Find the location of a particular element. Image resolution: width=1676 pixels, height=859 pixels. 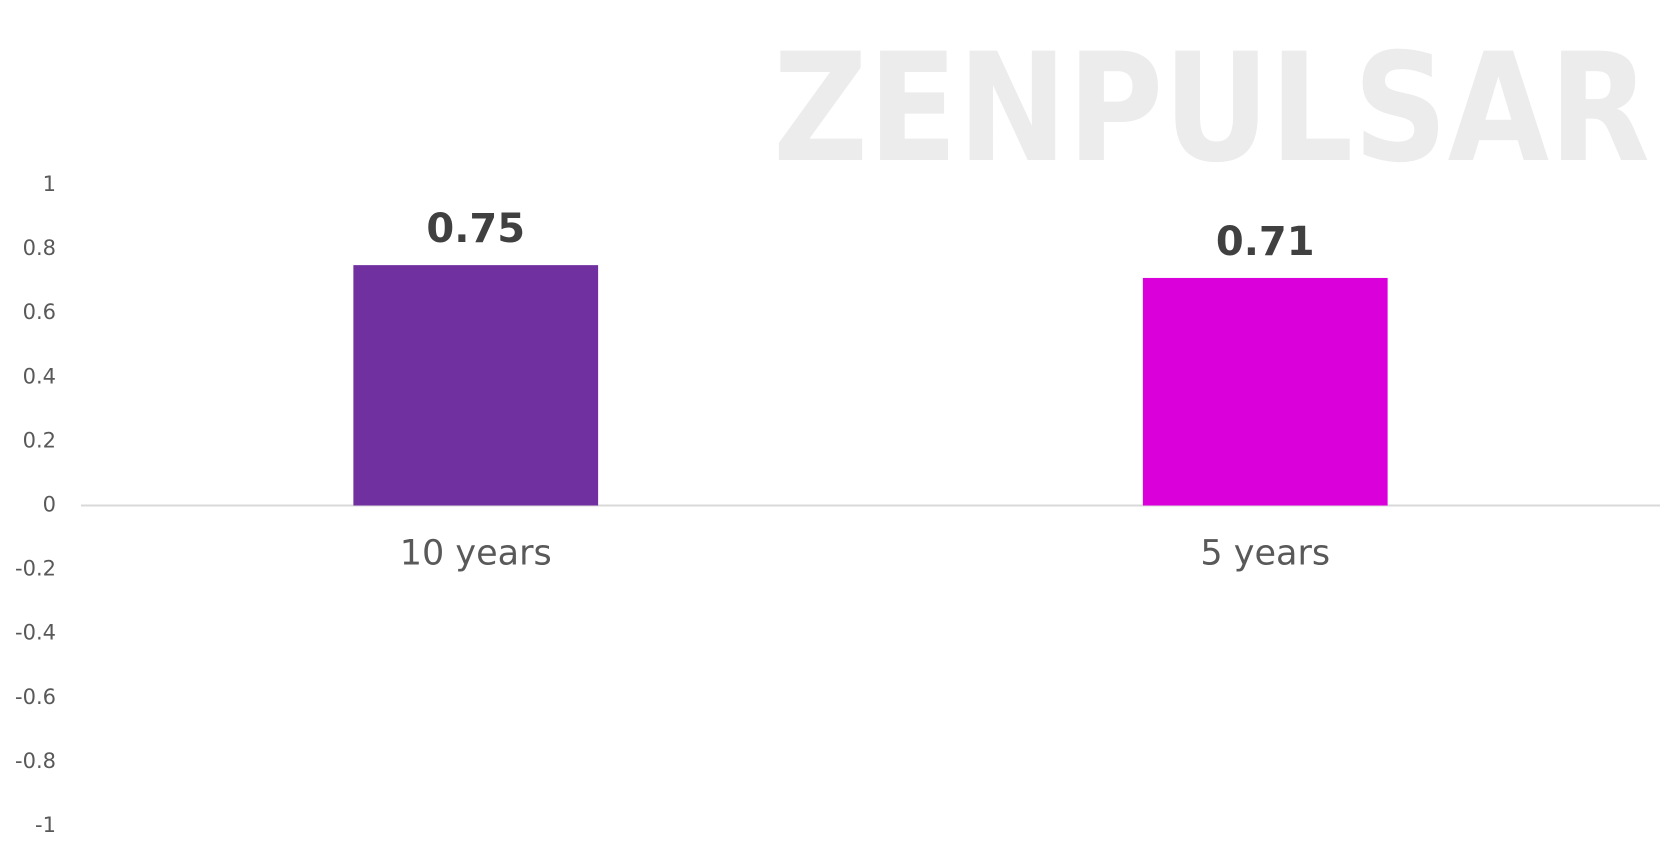

x-tick-label: 5 years is located at coordinates (1265, 554).